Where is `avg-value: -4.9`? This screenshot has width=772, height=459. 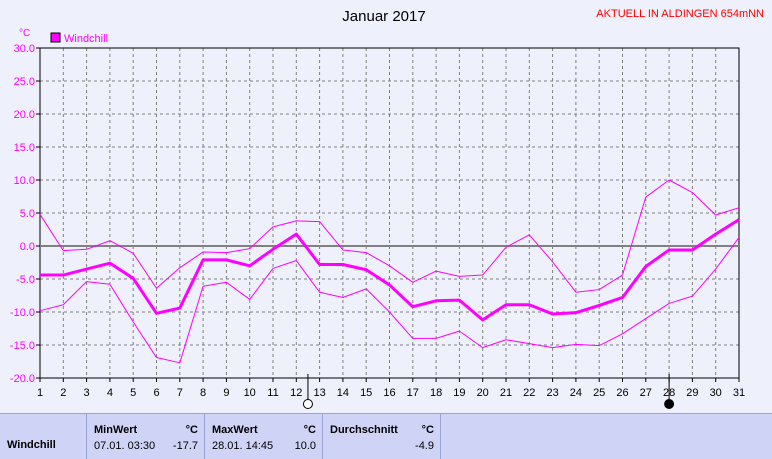 avg-value: -4.9 is located at coordinates (424, 446).